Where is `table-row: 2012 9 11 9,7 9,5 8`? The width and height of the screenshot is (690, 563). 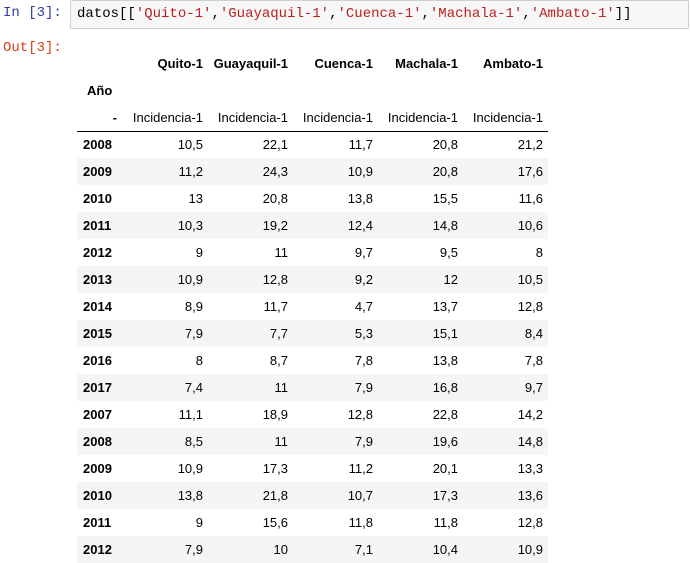
table-row: 2012 9 11 9,7 9,5 8 is located at coordinates (312, 252).